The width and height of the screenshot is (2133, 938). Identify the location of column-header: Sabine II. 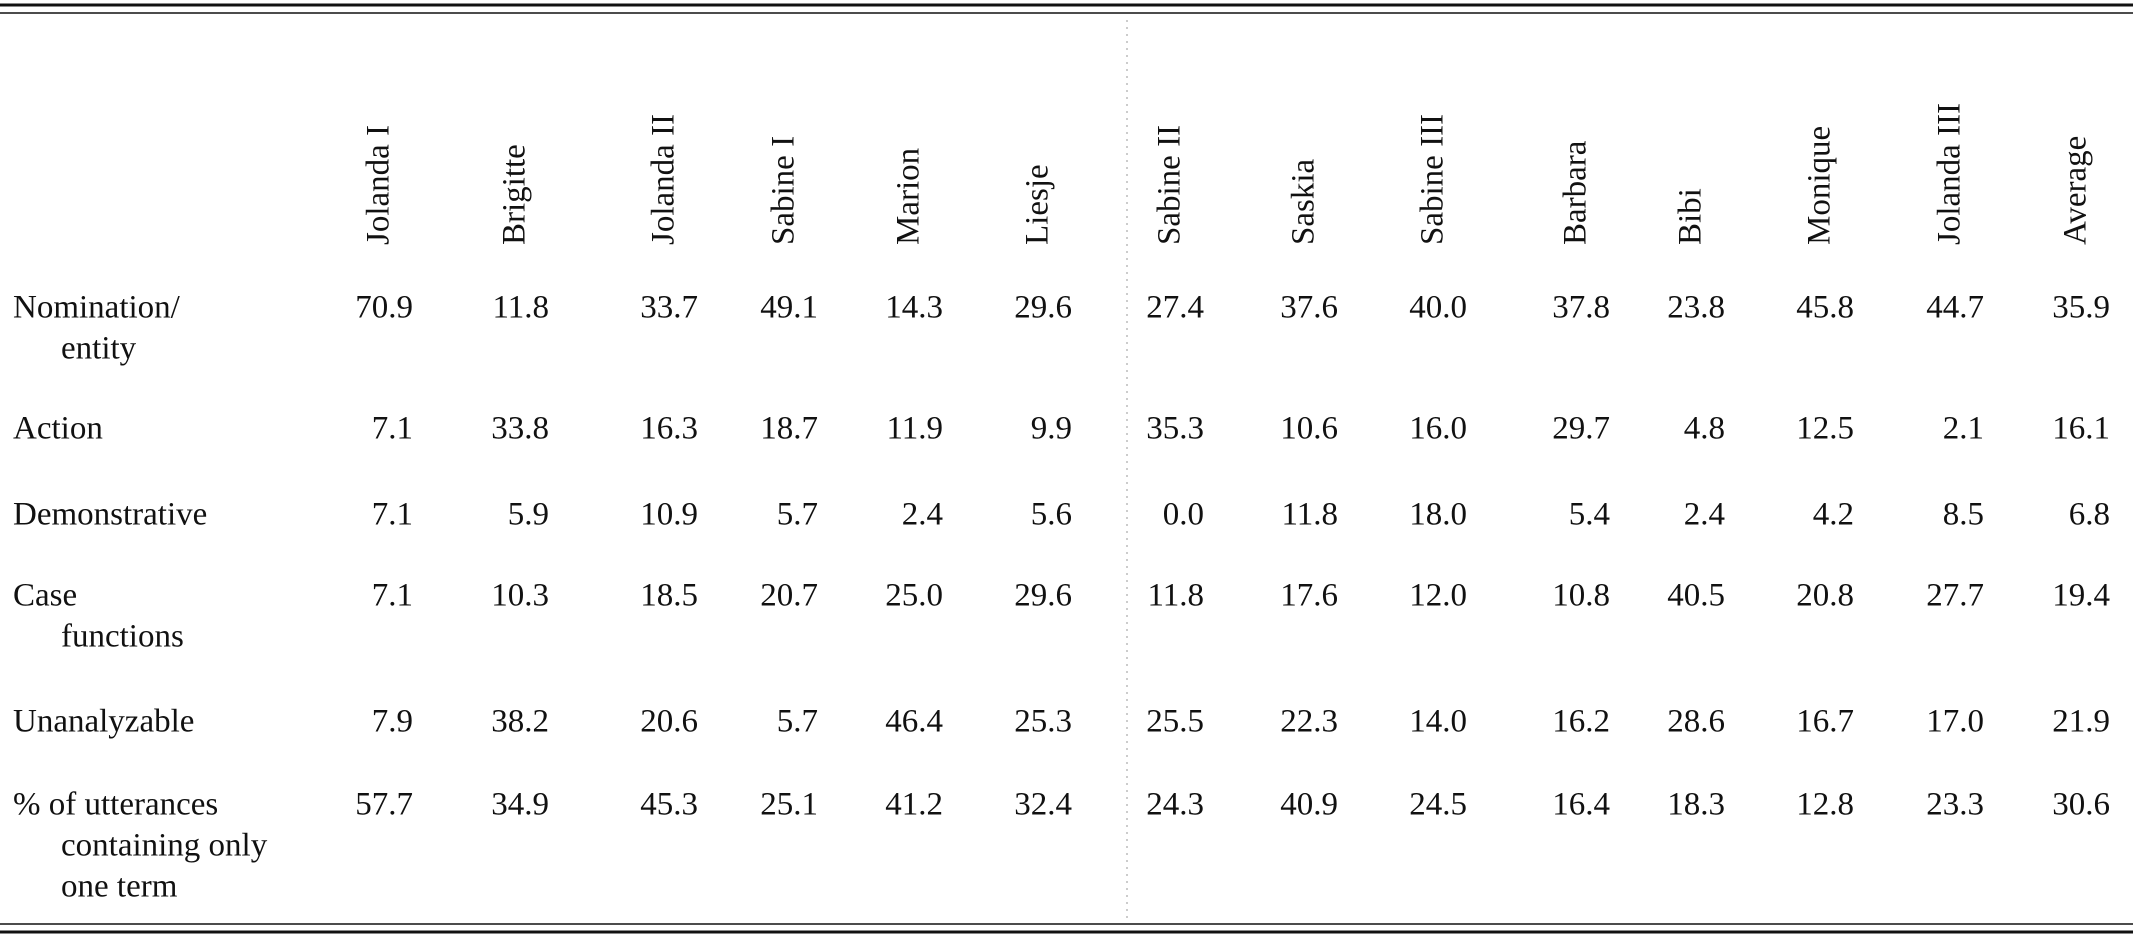
(1170, 185).